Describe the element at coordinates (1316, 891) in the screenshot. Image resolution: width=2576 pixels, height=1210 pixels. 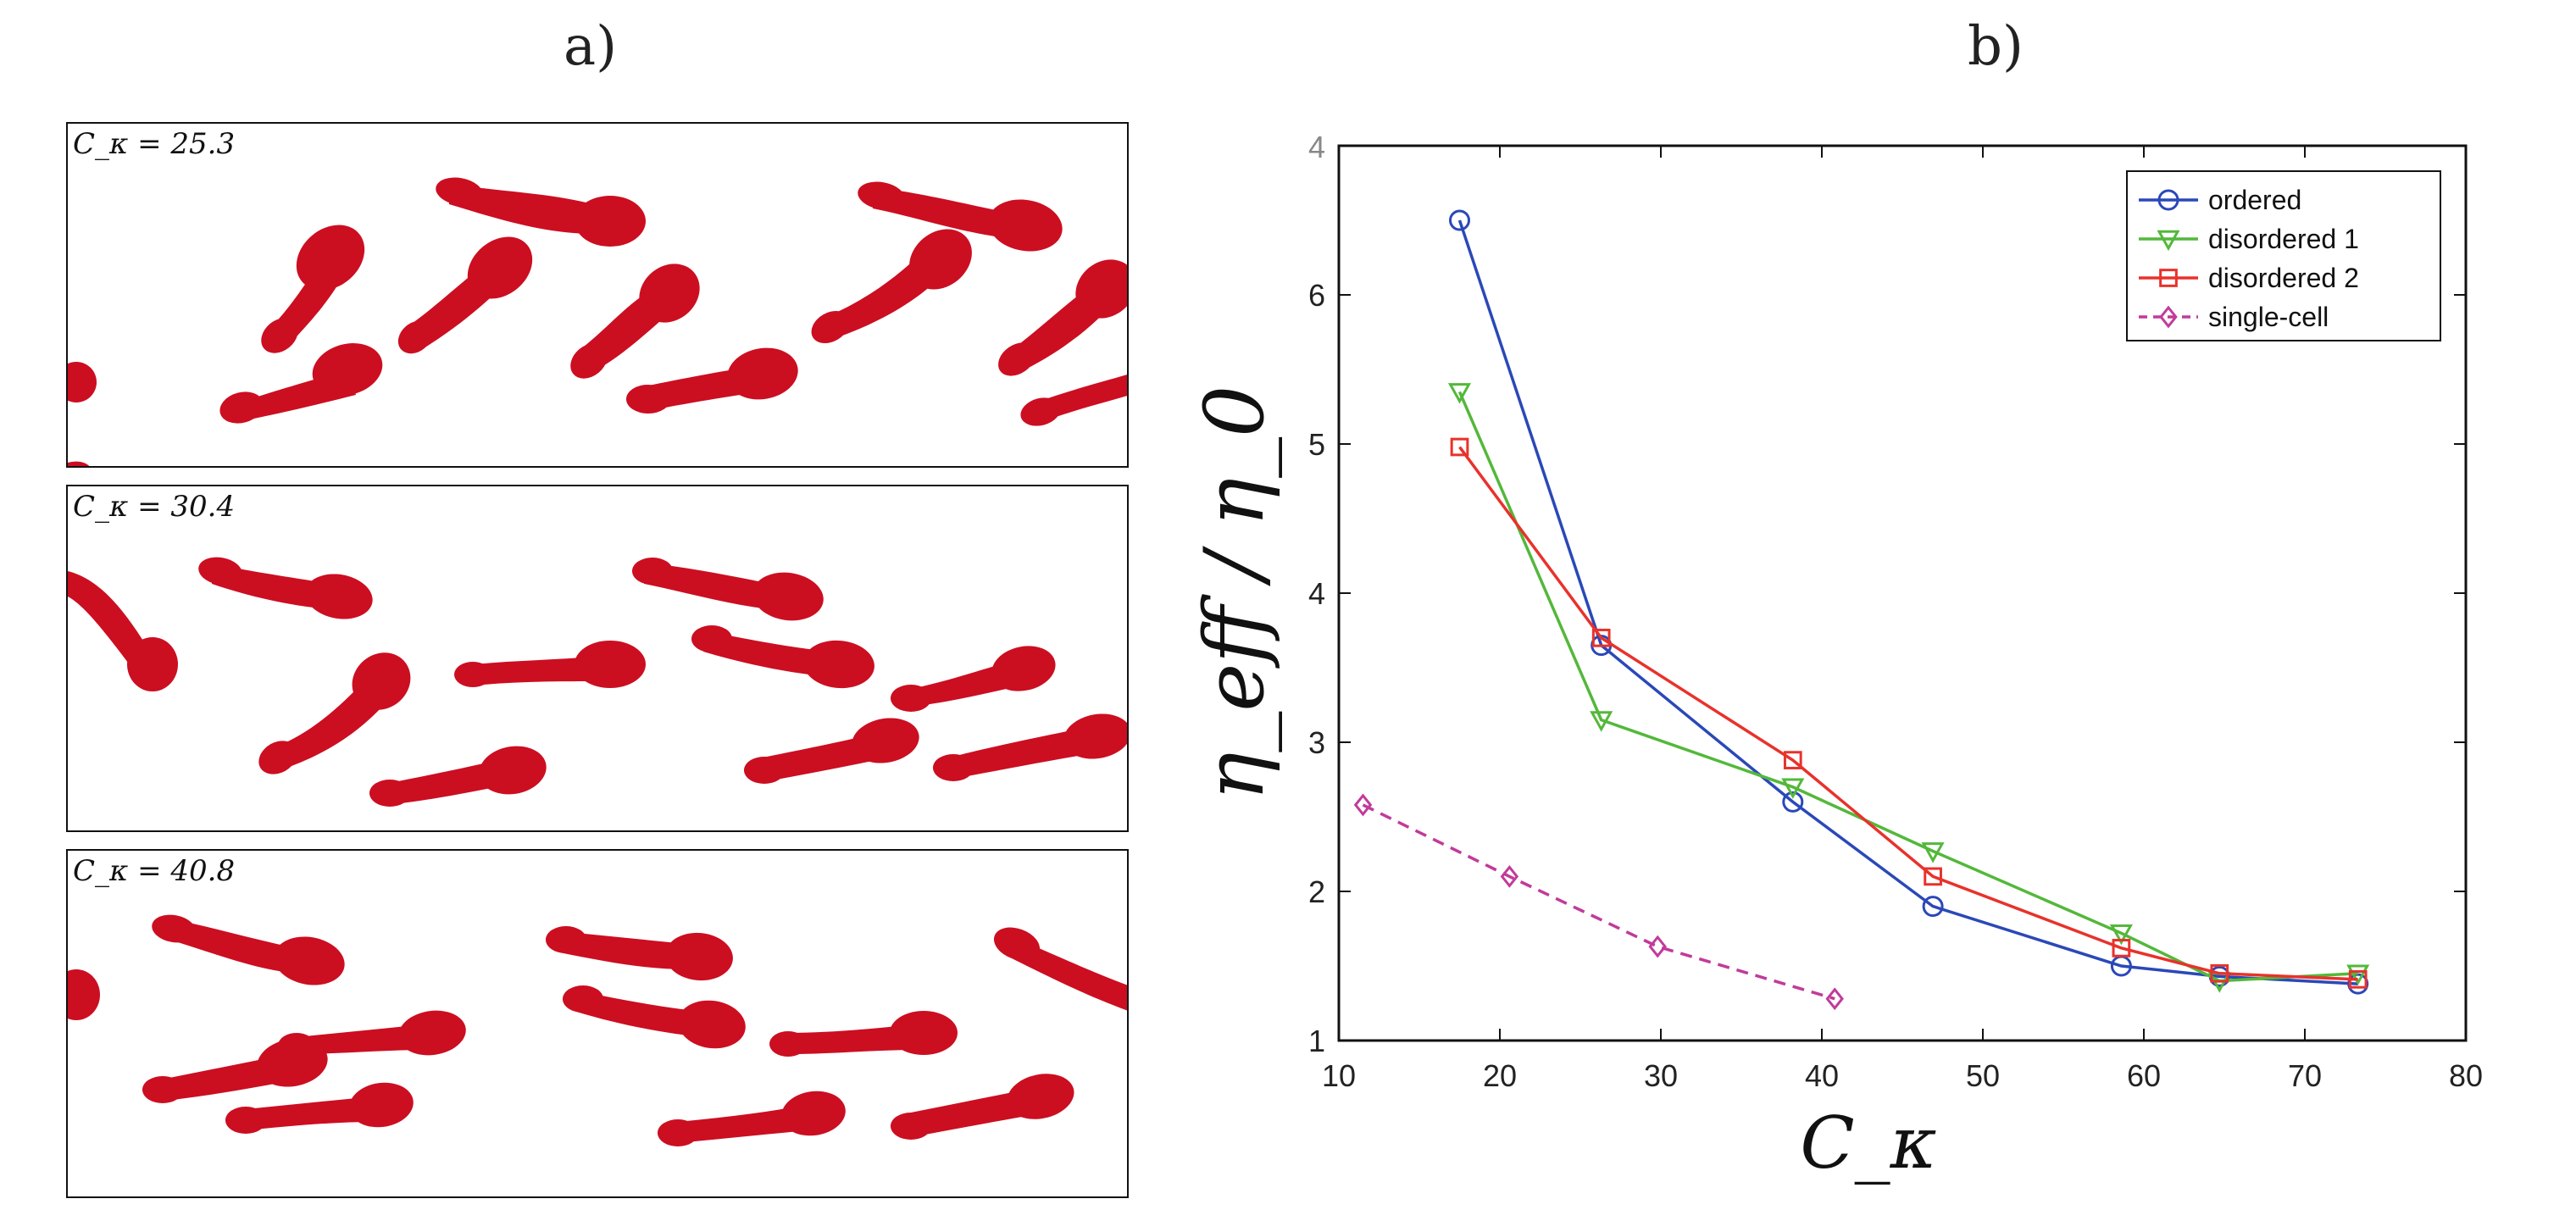
I see `y-tick-label: 2` at that location.